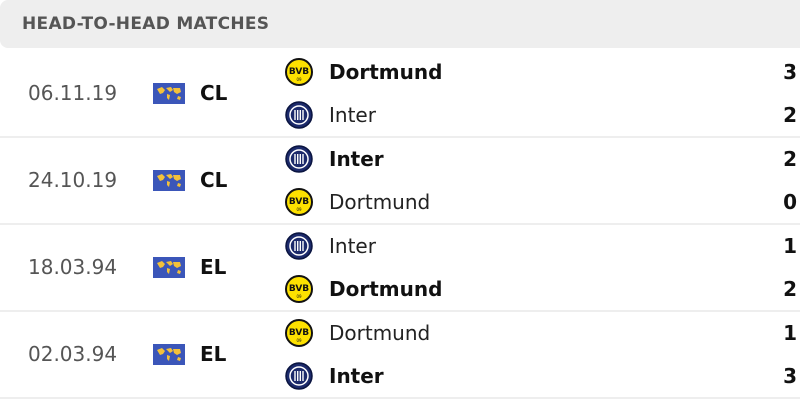 The width and height of the screenshot is (800, 400). What do you see at coordinates (542, 247) in the screenshot?
I see `team-home: Inter 1` at bounding box center [542, 247].